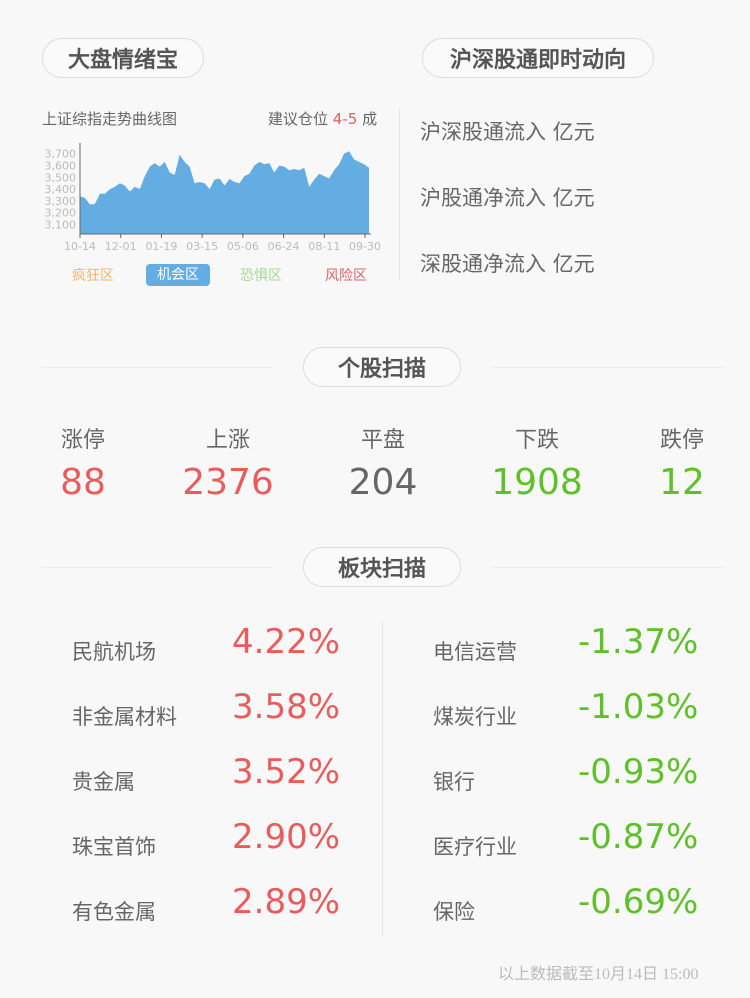  What do you see at coordinates (383, 482) in the screenshot?
I see `stat-value: 204` at bounding box center [383, 482].